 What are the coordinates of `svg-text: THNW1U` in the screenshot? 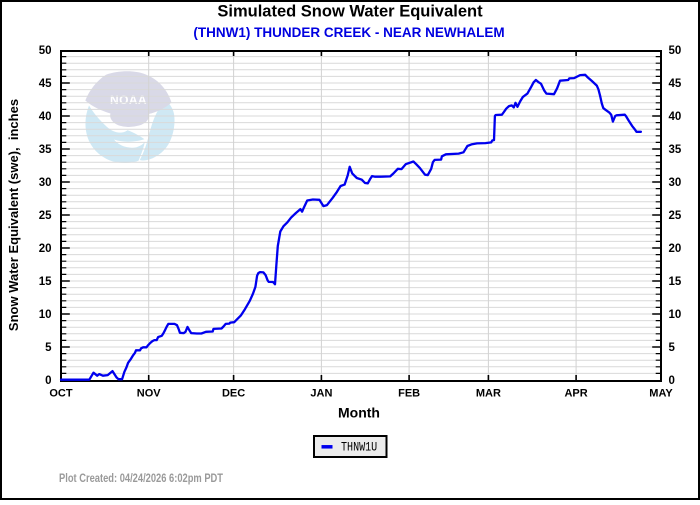 It's located at (359, 447).